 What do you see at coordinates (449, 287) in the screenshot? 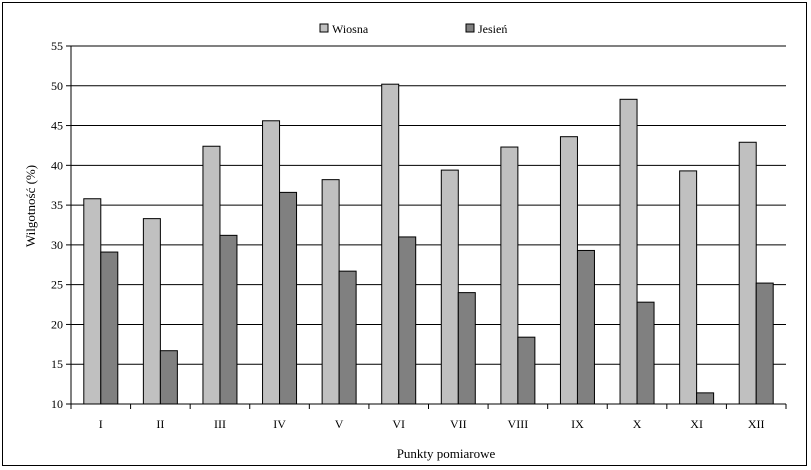
I see `bar-wiosna-vii` at bounding box center [449, 287].